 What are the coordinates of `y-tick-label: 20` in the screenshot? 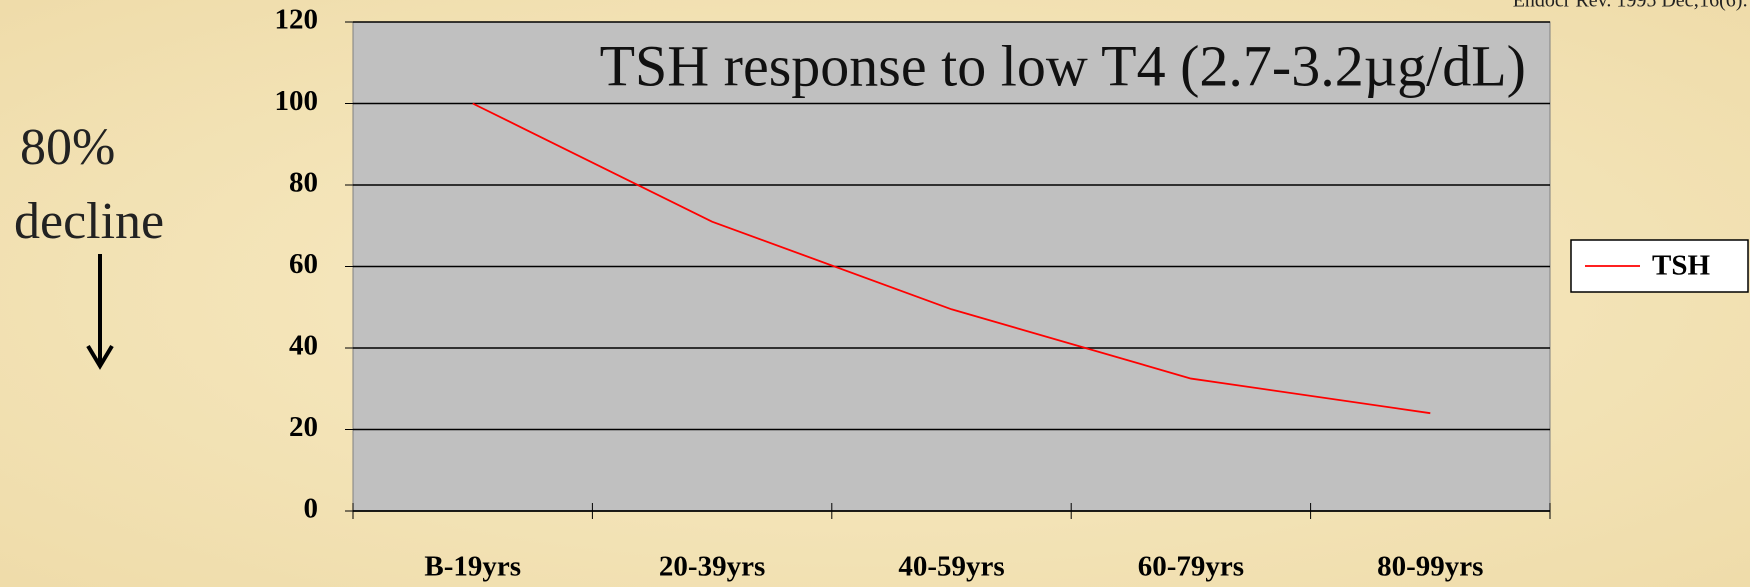 It's located at (303, 427).